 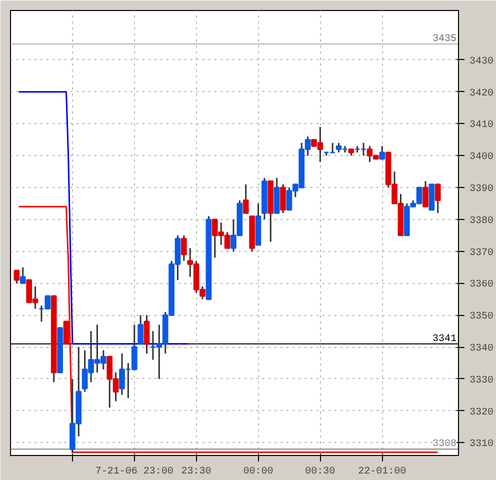 I want to click on y-tick-label: 3310, so click(x=482, y=444).